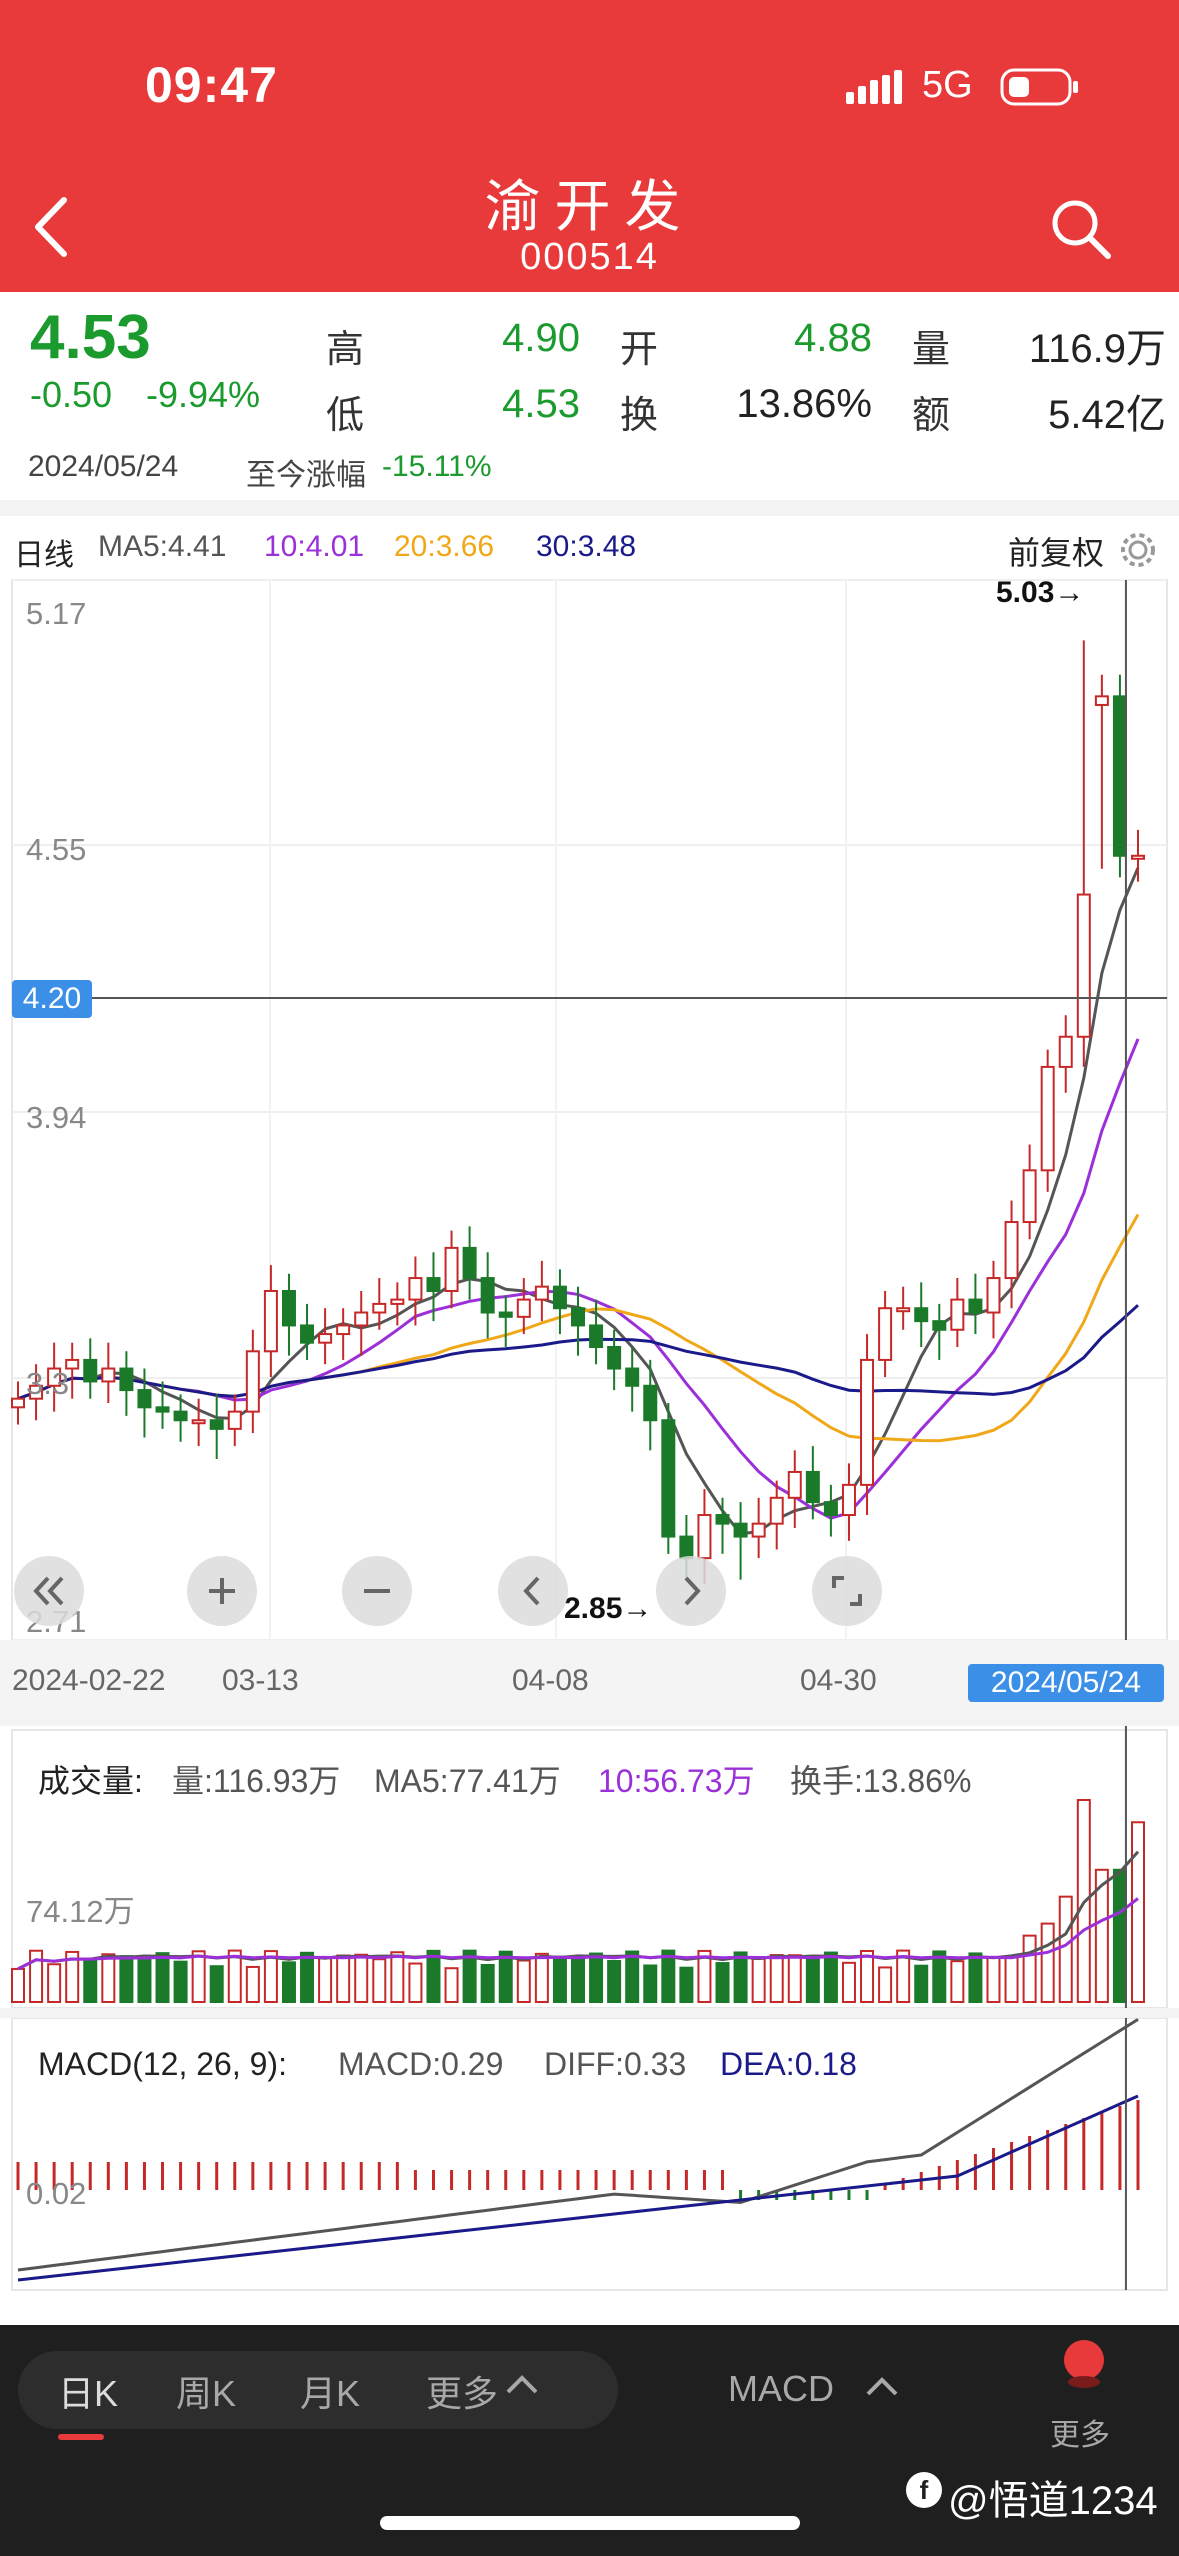 The height and width of the screenshot is (2556, 1179). Describe the element at coordinates (103, 466) in the screenshot. I see `quote-date: 2024/05/24` at that location.